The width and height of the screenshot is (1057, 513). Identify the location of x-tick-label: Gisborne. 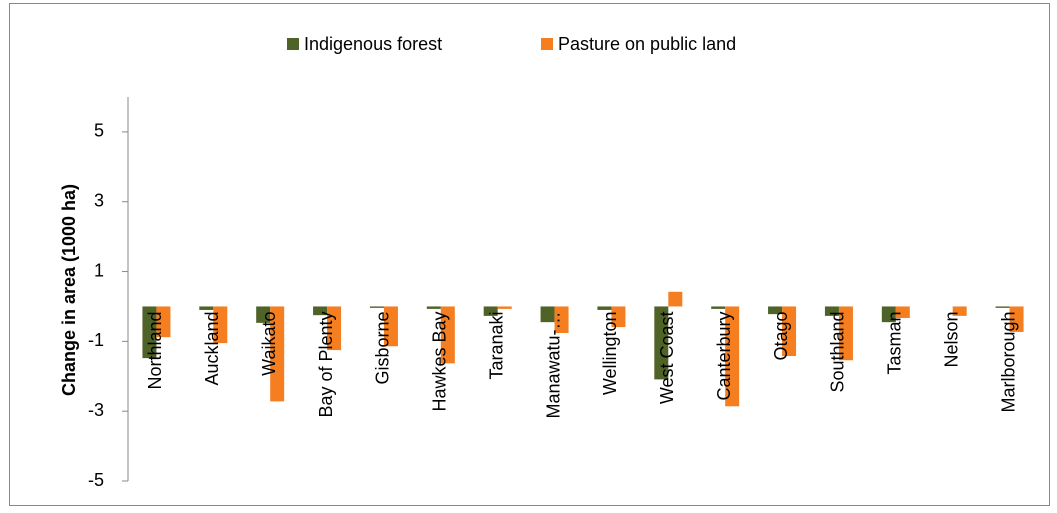
(383, 347).